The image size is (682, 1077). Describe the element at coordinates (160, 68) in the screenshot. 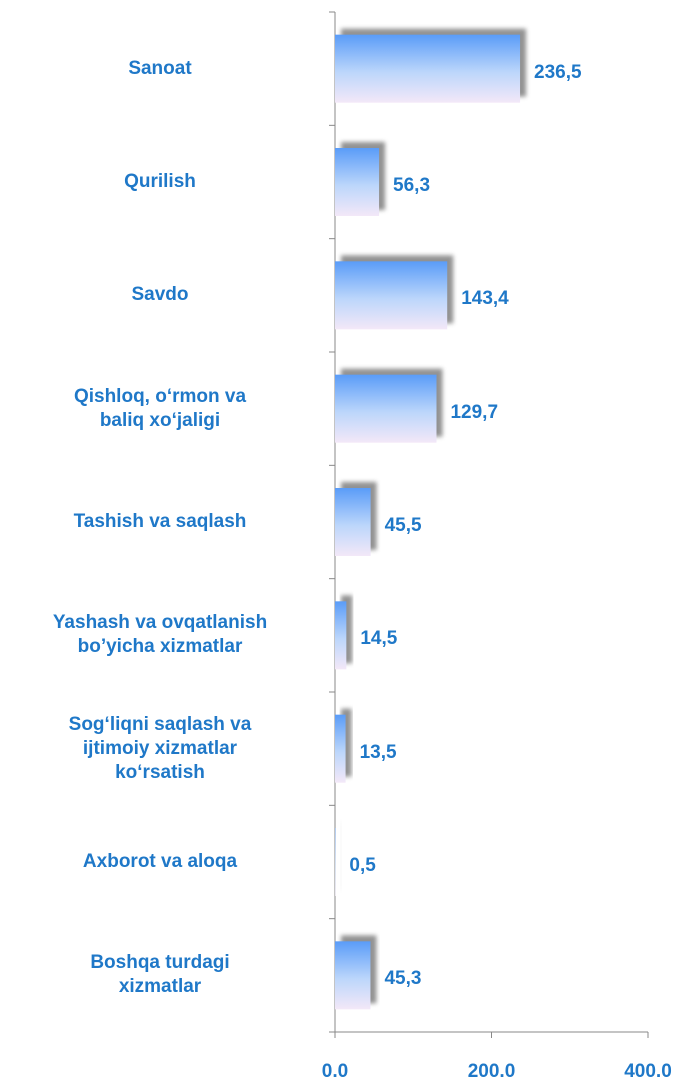

I see `category-label: Sanoat` at that location.